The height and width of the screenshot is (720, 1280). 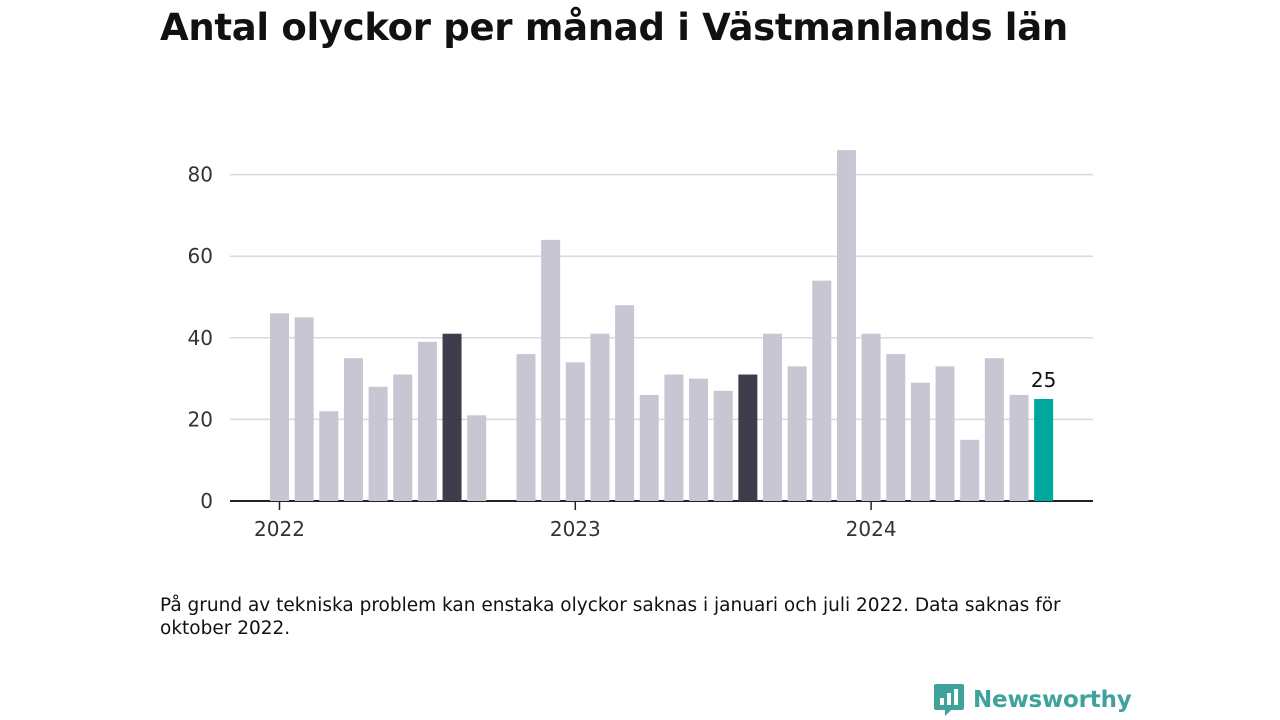 What do you see at coordinates (279, 529) in the screenshot?
I see `x-tick-label: 2022` at bounding box center [279, 529].